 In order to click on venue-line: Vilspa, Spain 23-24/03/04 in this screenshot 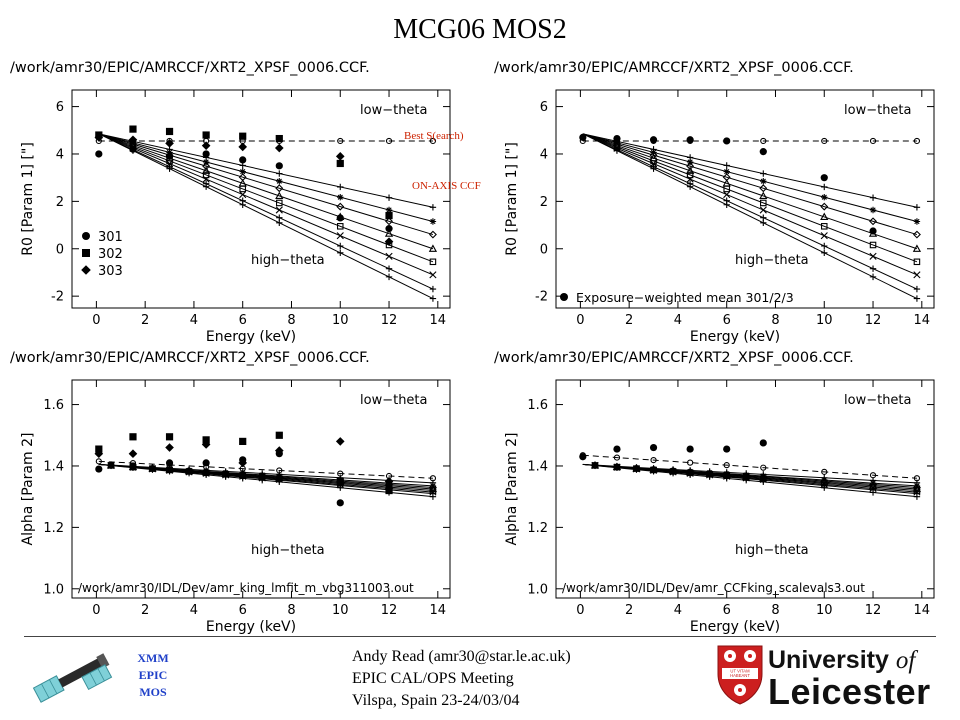, I will do `click(436, 700)`.